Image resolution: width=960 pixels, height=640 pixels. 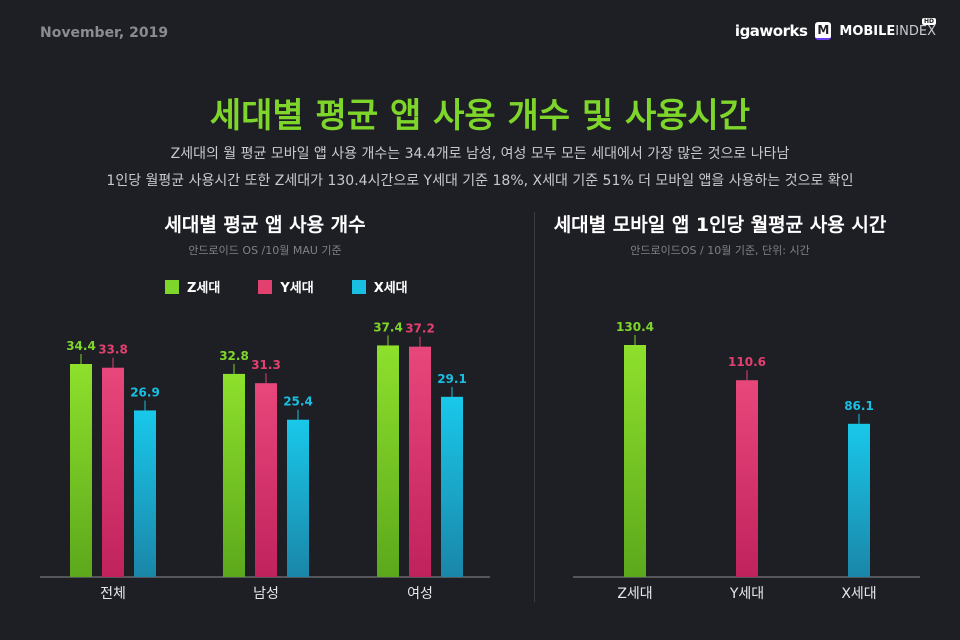 What do you see at coordinates (720, 250) in the screenshot?
I see `right-chart-note: 안드로이드OS / 10월 기준, 단위: 시간` at bounding box center [720, 250].